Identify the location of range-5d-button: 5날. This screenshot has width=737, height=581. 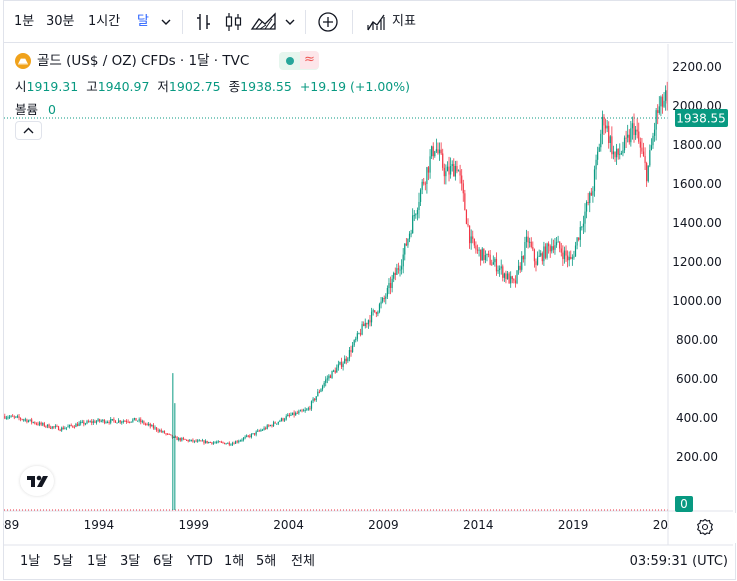
(63, 561).